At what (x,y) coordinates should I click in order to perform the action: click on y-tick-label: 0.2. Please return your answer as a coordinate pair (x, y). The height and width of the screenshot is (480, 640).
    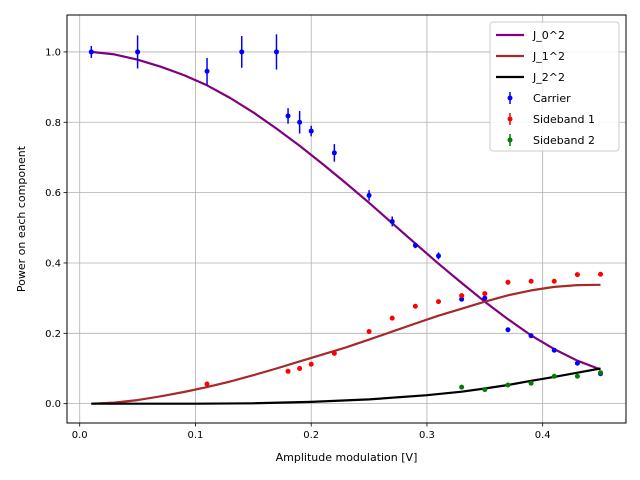
    Looking at the image, I should click on (53, 334).